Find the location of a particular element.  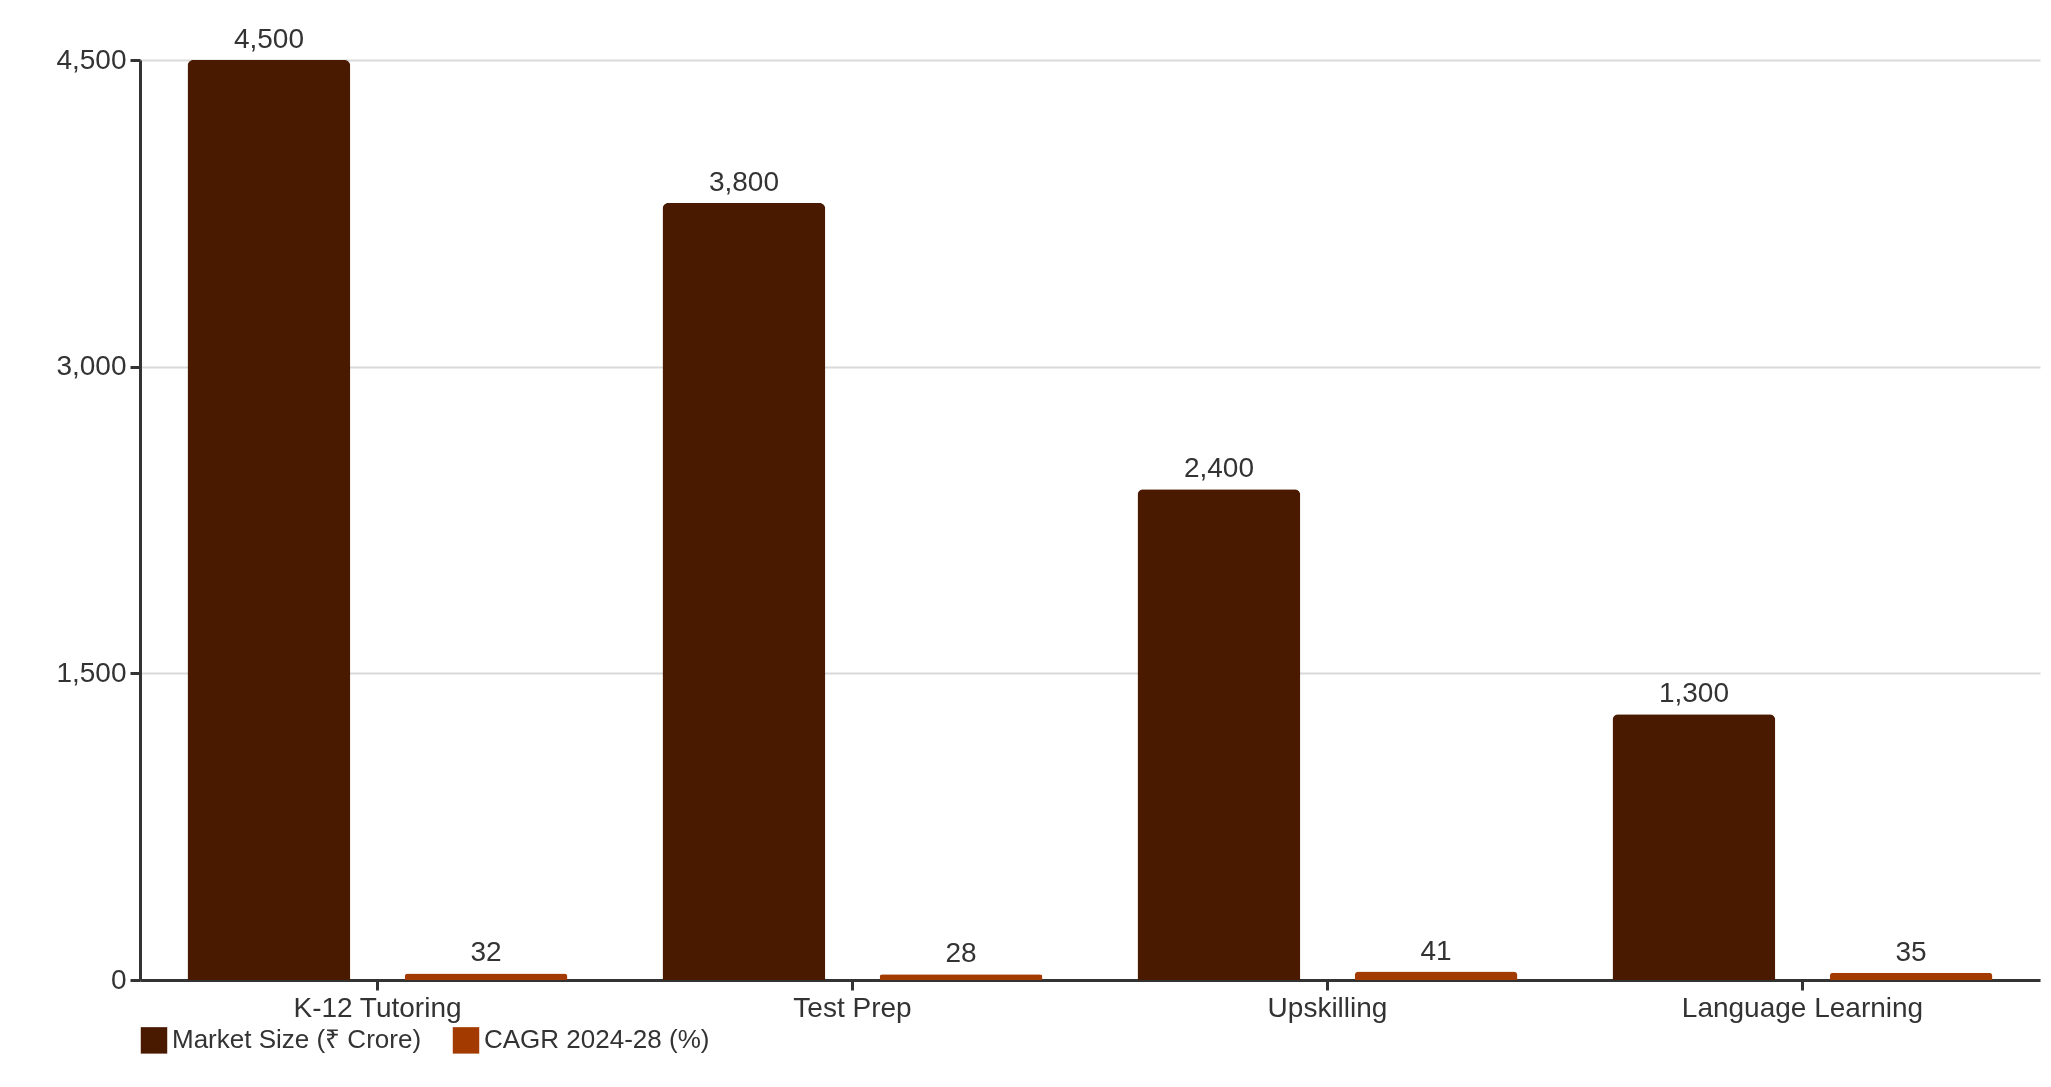

y-tick-label: 3,000 is located at coordinates (91, 366).